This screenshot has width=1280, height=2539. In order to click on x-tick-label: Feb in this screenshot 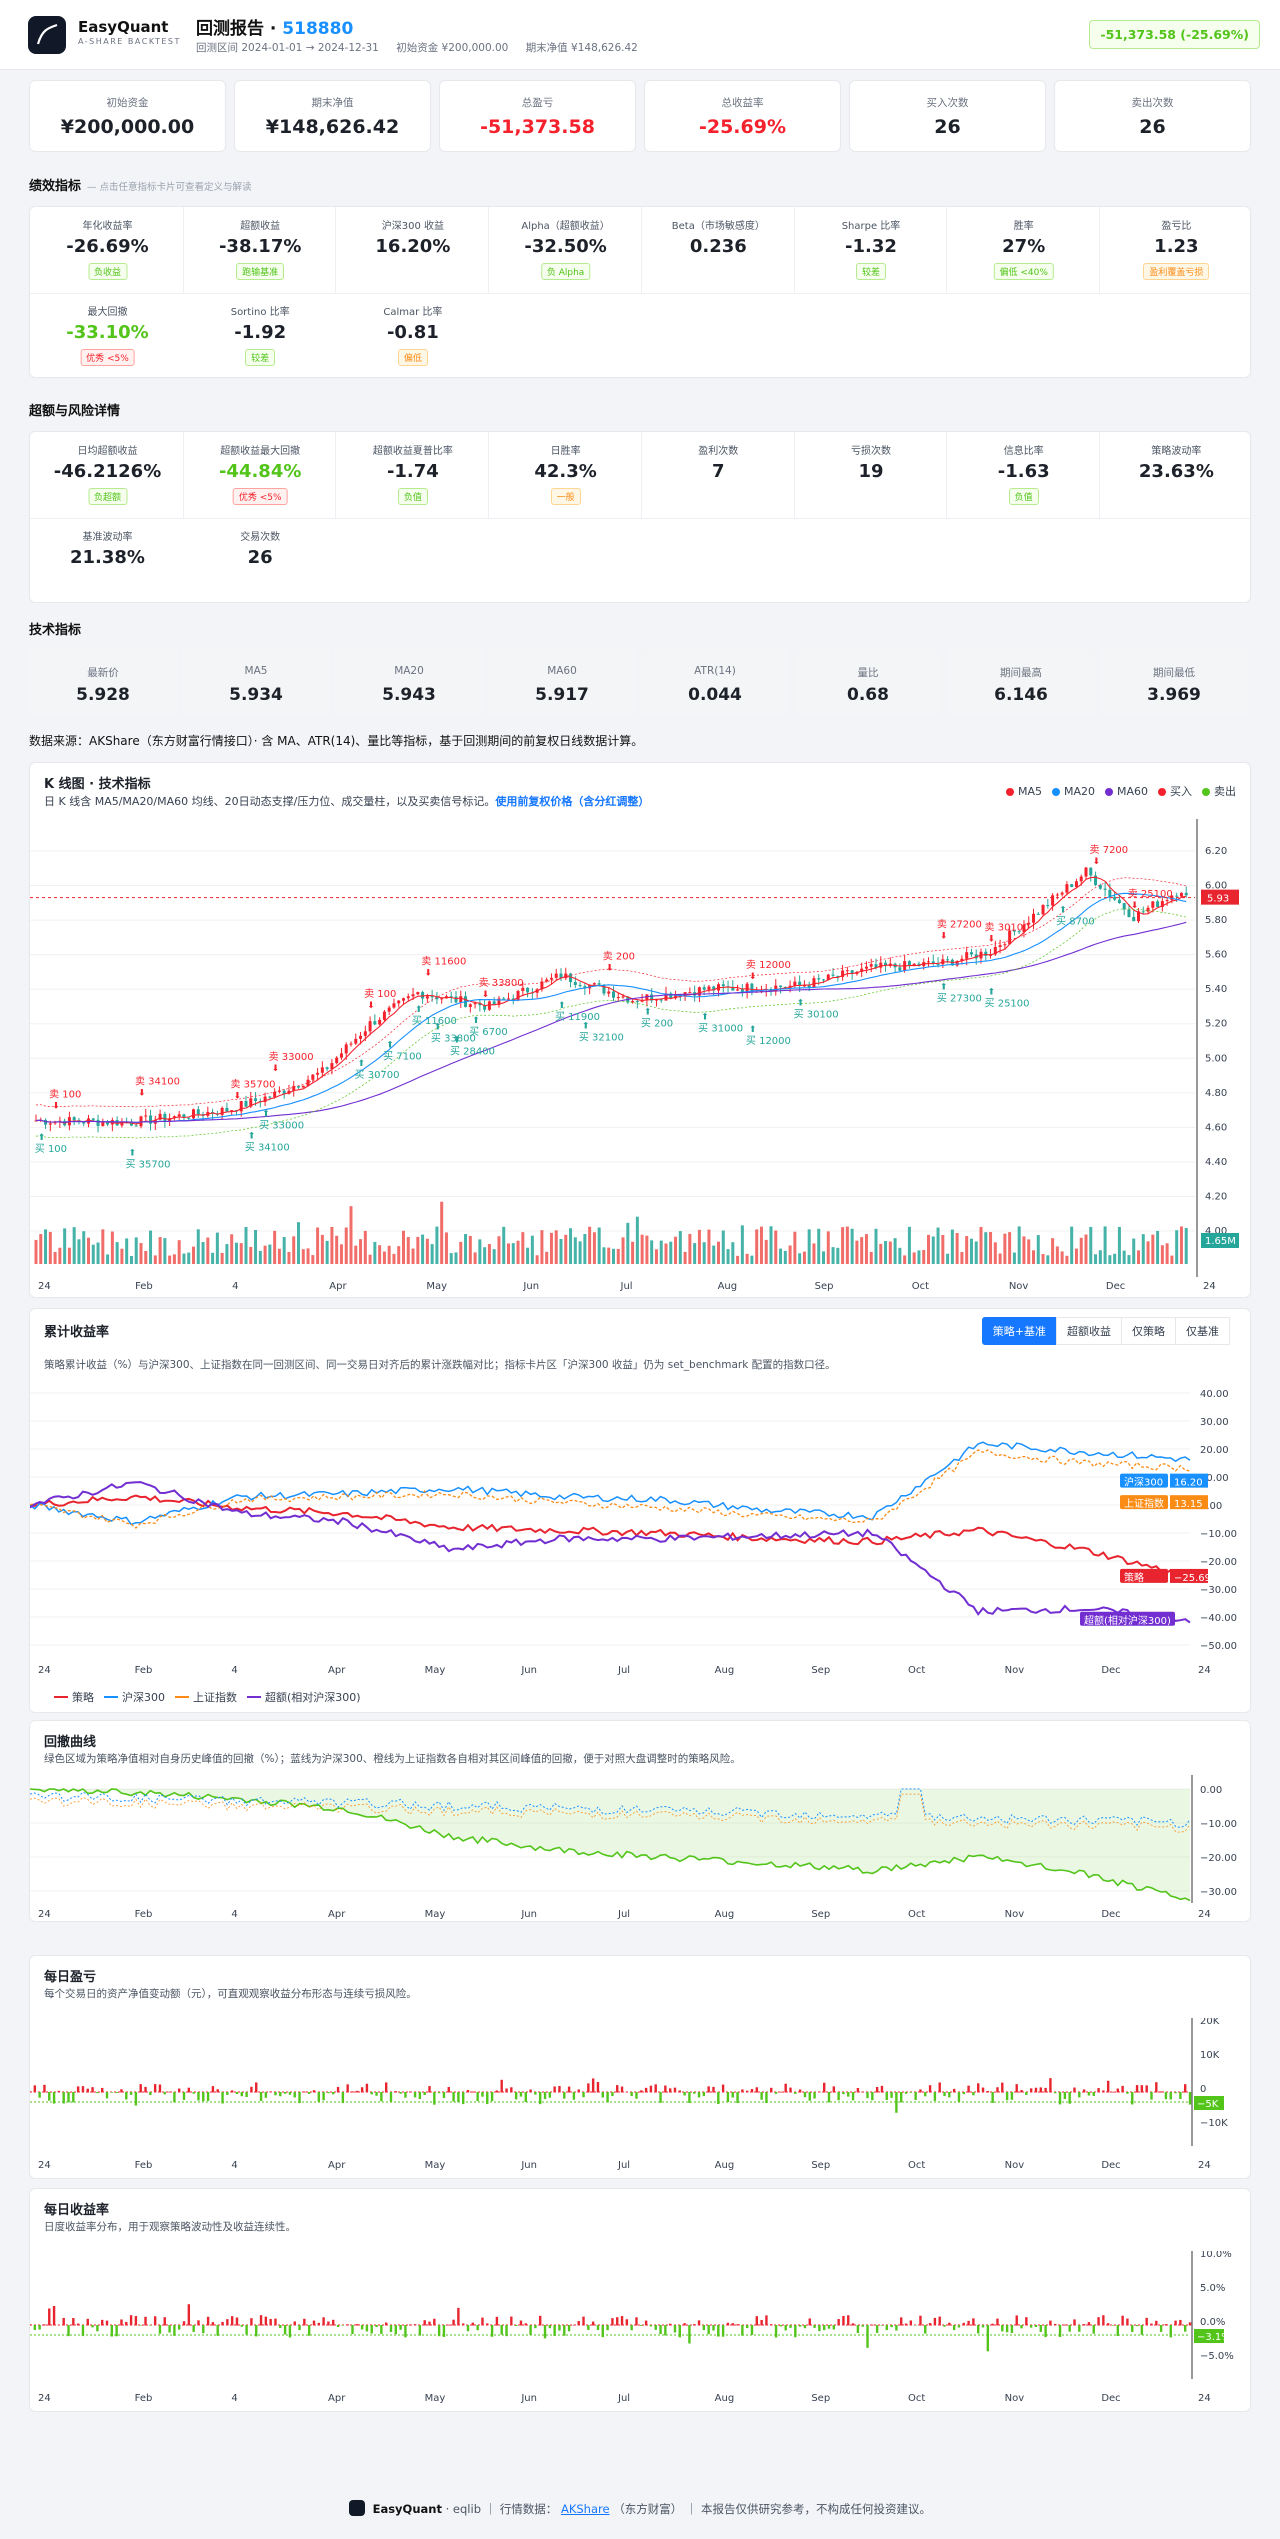, I will do `click(144, 2398)`.